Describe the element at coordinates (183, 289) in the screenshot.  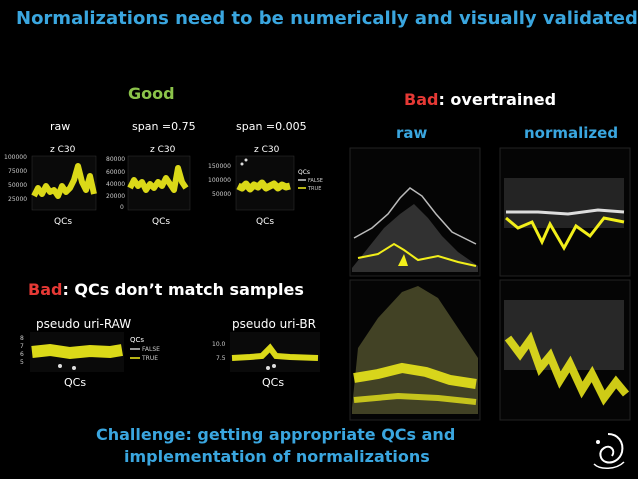
I see `qc-mismatch-text: : QCs don’t match samples` at that location.